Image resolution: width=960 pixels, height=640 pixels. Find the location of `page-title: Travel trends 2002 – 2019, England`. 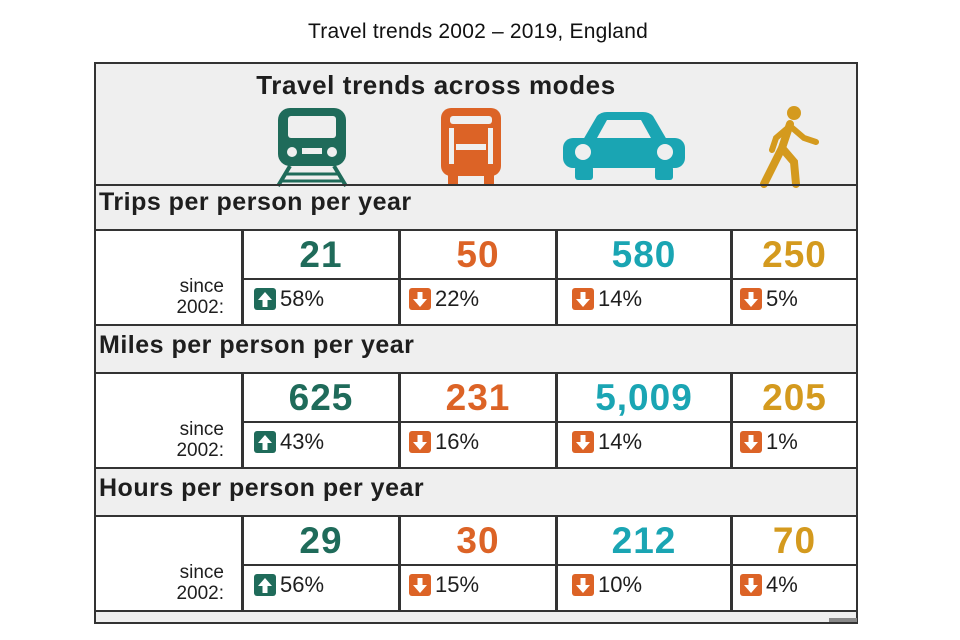

page-title: Travel trends 2002 – 2019, England is located at coordinates (478, 31).